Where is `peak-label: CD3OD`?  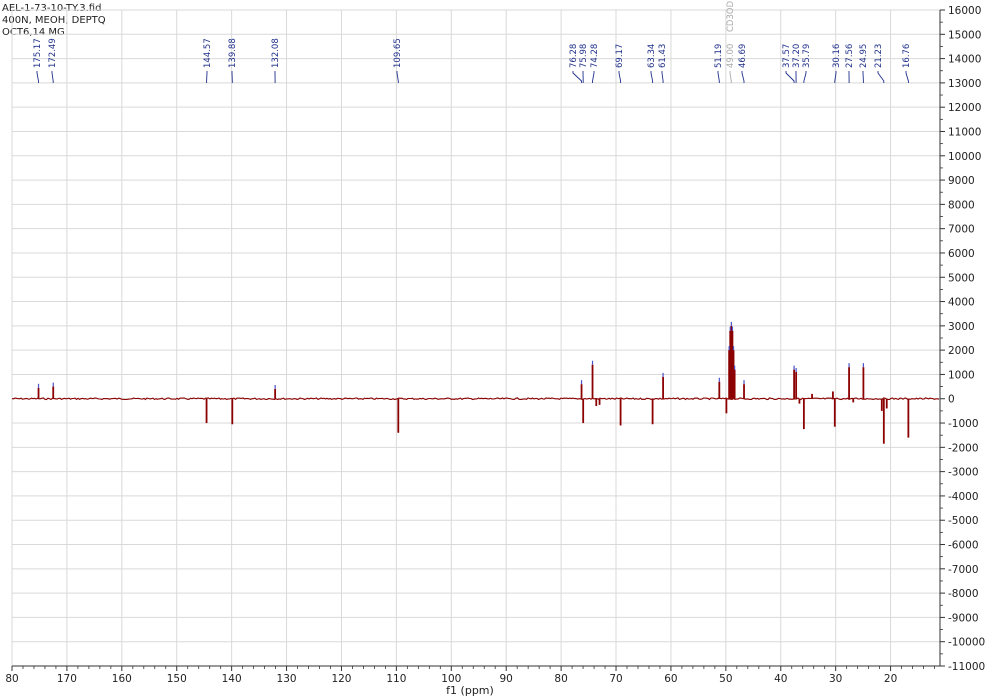
peak-label: CD3OD is located at coordinates (731, 16).